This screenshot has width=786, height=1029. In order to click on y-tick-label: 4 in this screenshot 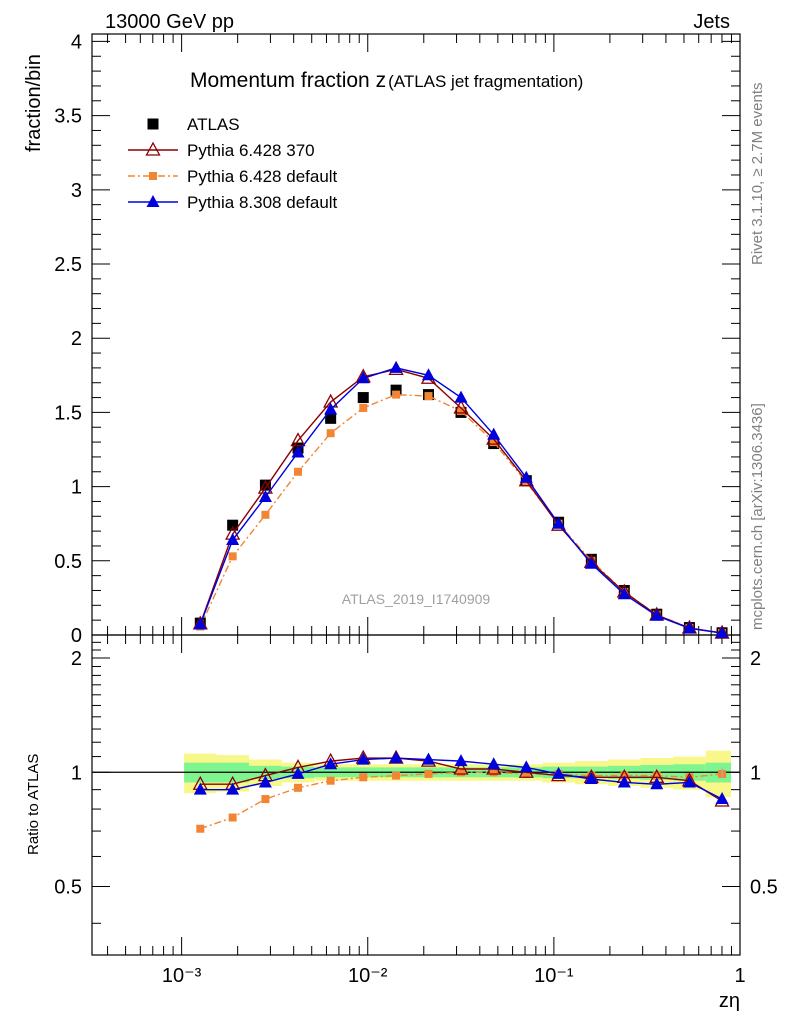, I will do `click(76, 42)`.